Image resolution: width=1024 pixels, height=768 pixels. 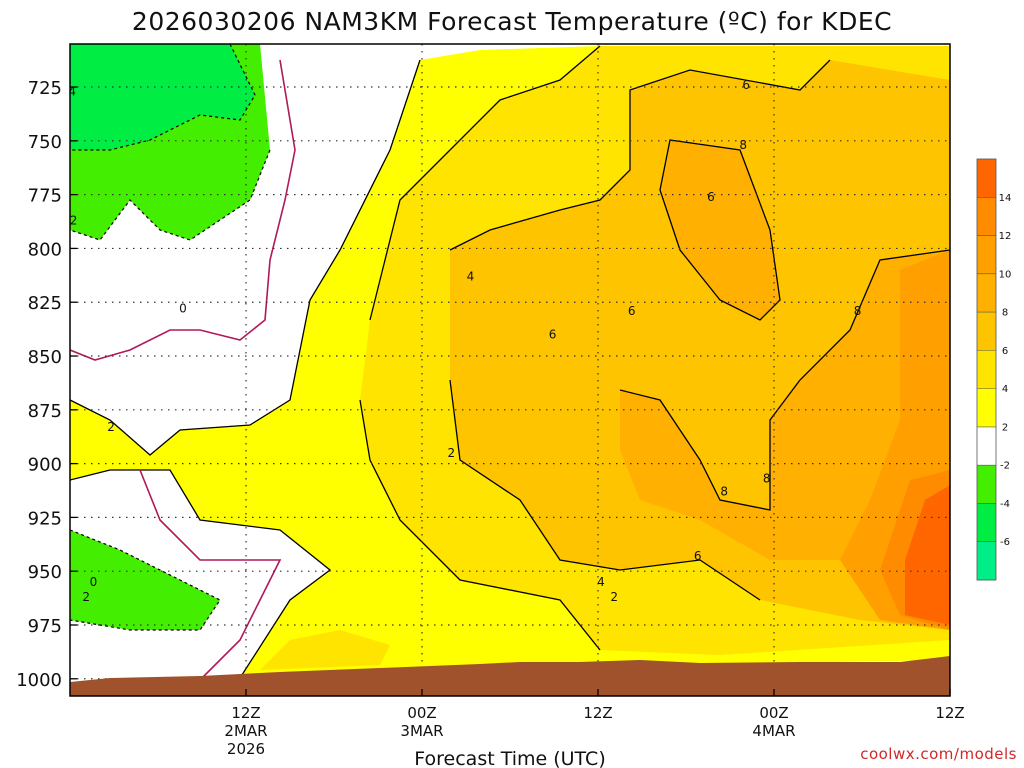 What do you see at coordinates (510, 676) in the screenshot?
I see `ground-surface` at bounding box center [510, 676].